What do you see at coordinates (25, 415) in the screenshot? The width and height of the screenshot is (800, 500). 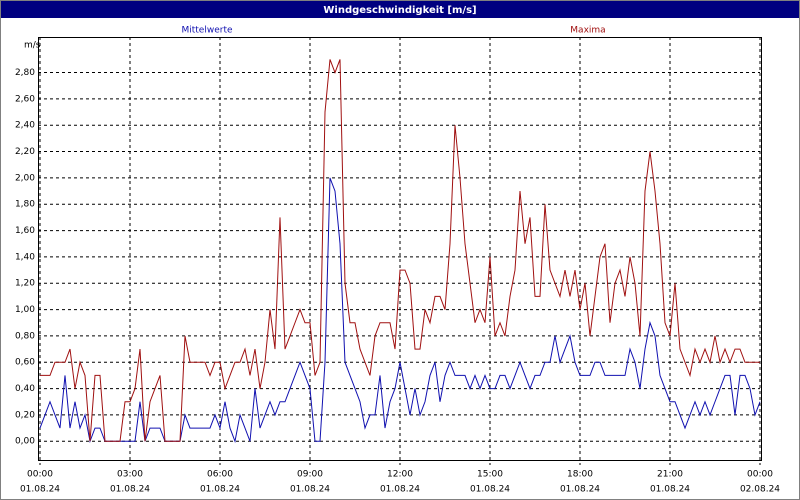 I see `y-tick-label: 0,20` at bounding box center [25, 415].